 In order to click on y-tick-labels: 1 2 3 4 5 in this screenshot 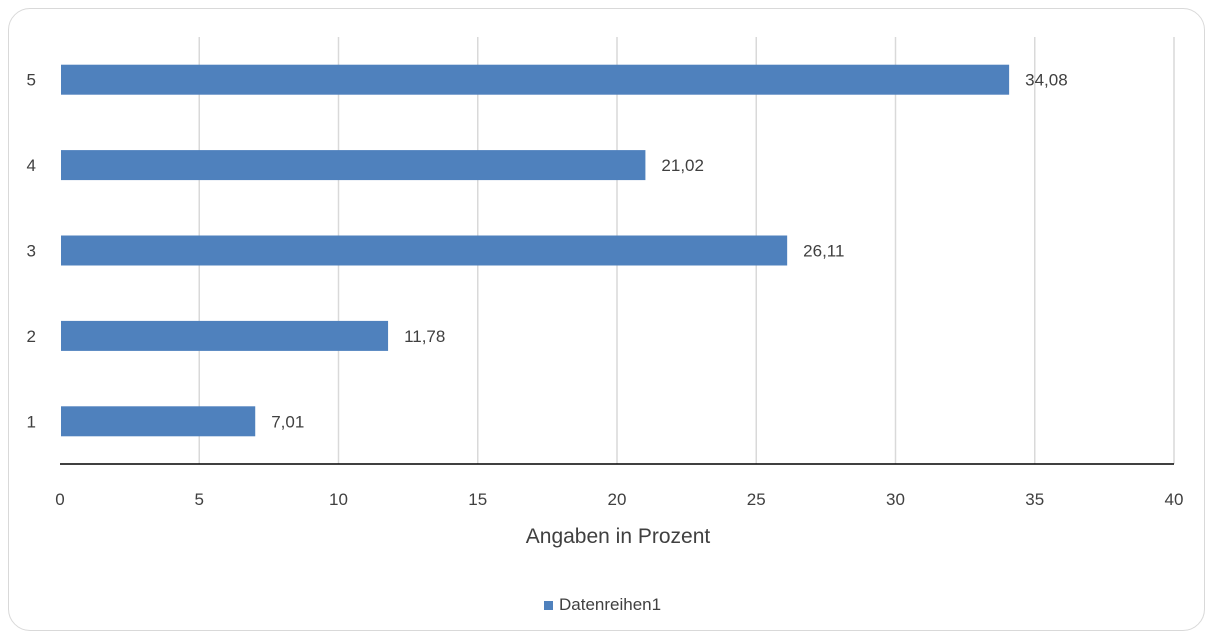, I will do `click(31, 251)`.